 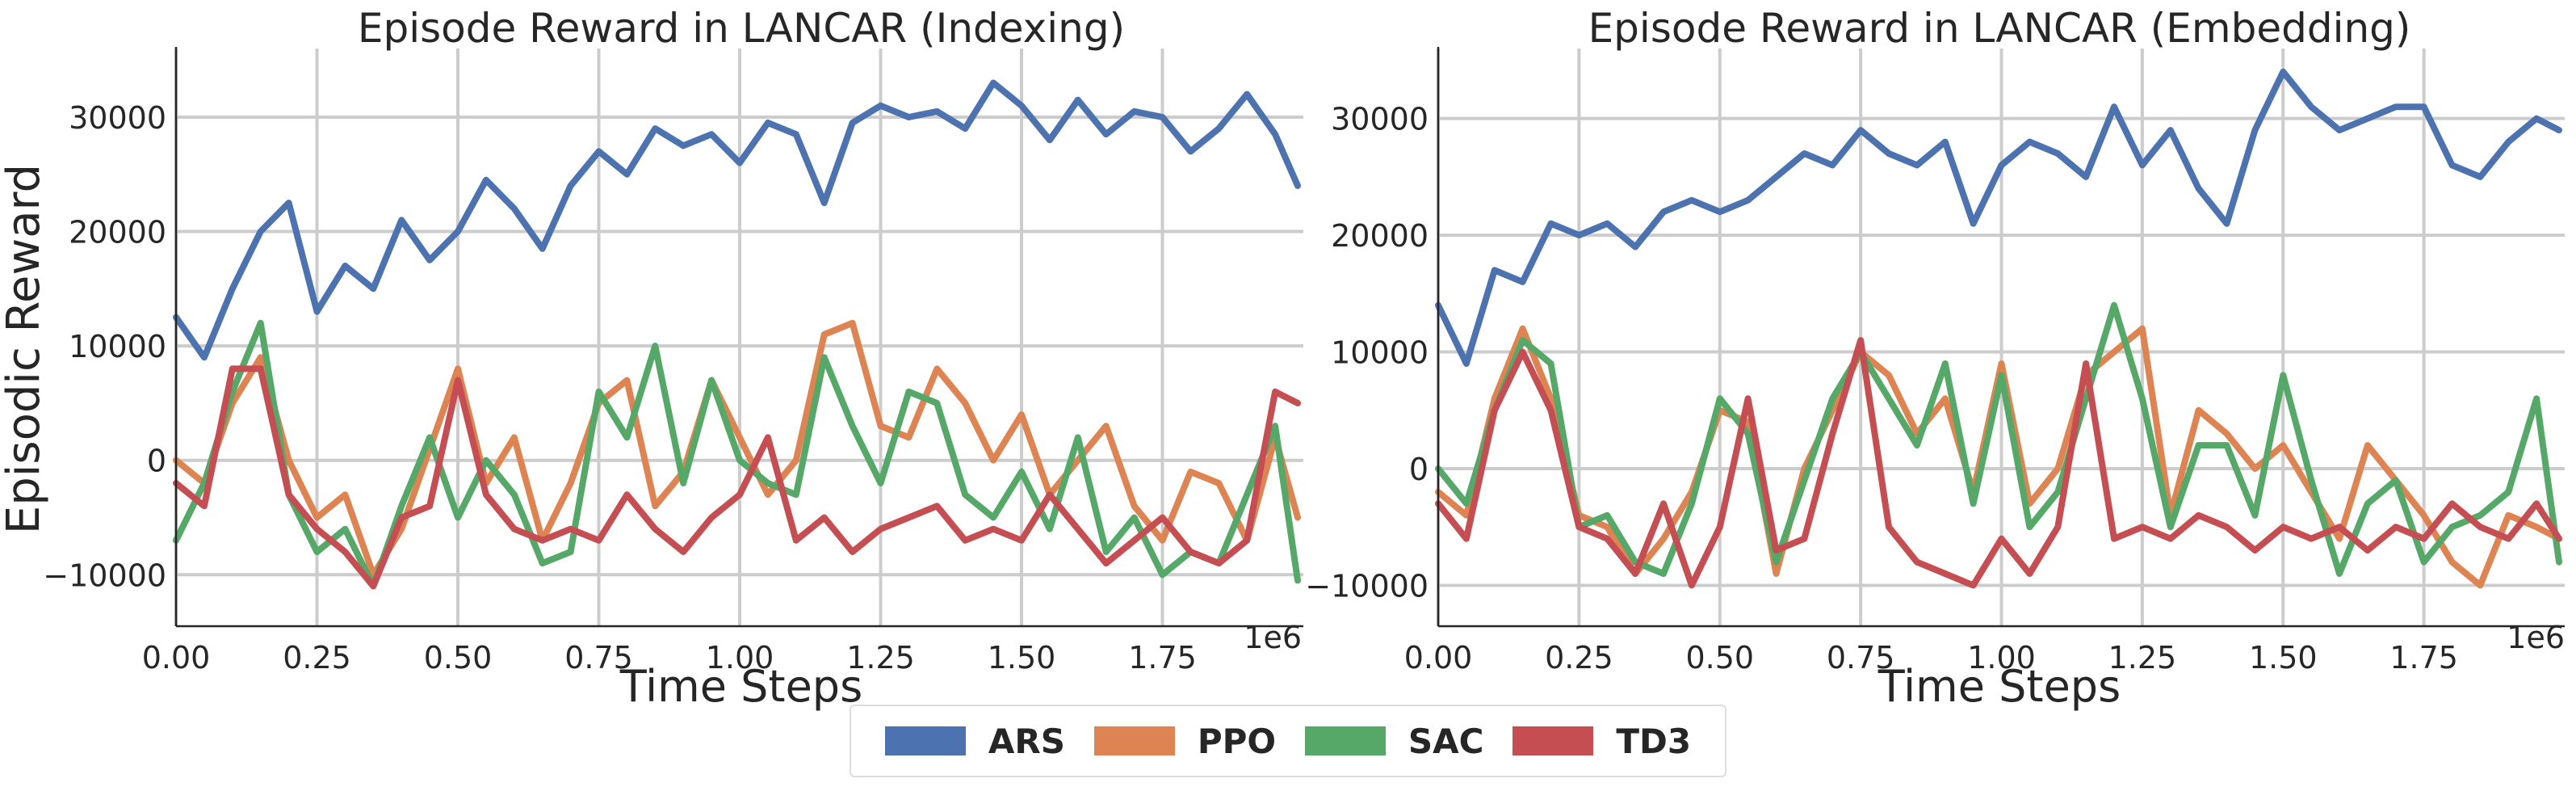 I want to click on right-chart-title: Episode Reward in LANCAR (Embedding), so click(x=2000, y=28).